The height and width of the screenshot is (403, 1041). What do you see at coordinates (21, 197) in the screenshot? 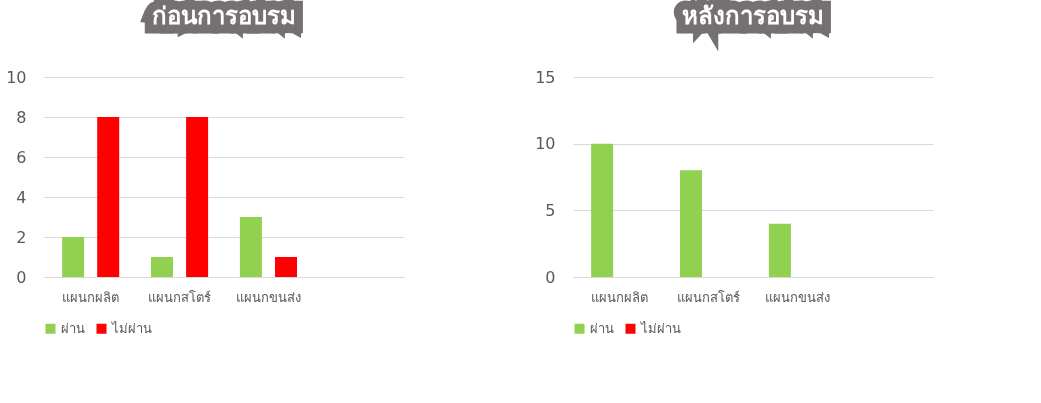
I see `y-tick-label: 4` at bounding box center [21, 197].